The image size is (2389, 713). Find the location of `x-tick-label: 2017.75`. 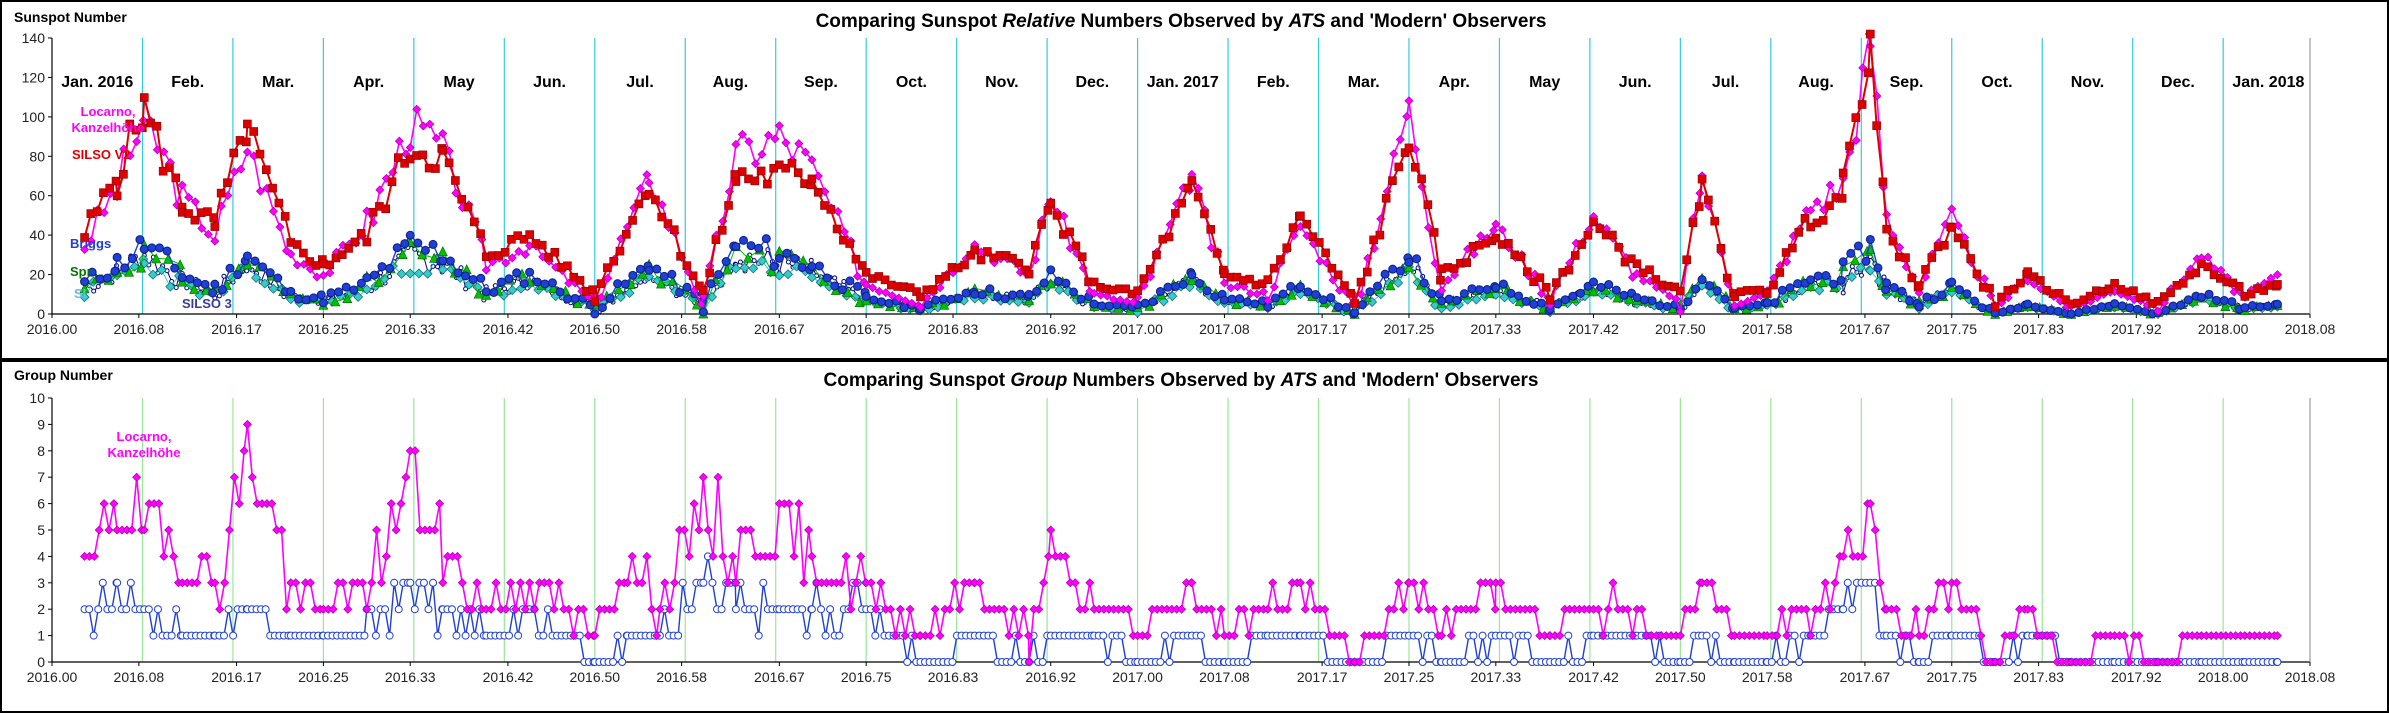

x-tick-label: 2017.75 is located at coordinates (1951, 329).